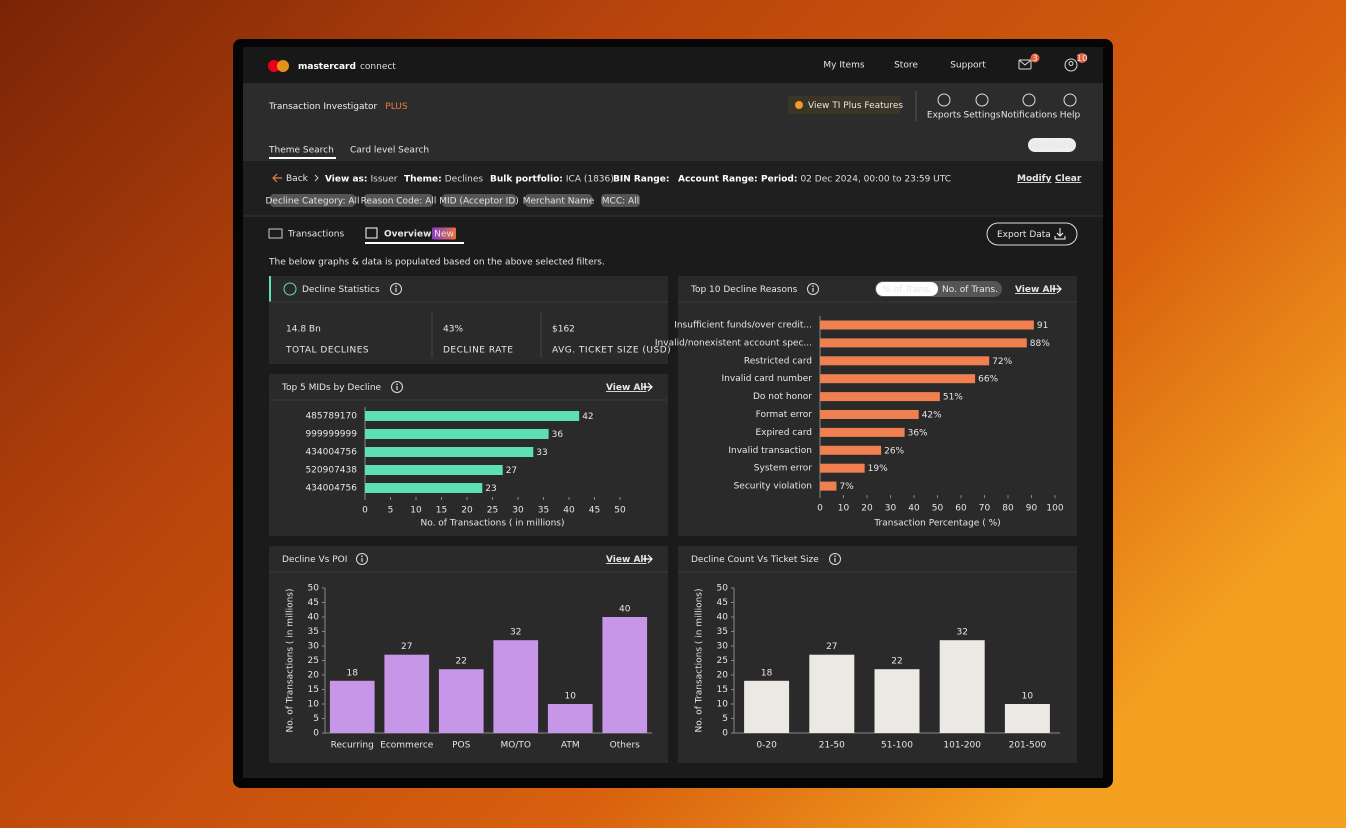 This screenshot has width=1346, height=828. I want to click on x-tick-label: 15, so click(441, 511).